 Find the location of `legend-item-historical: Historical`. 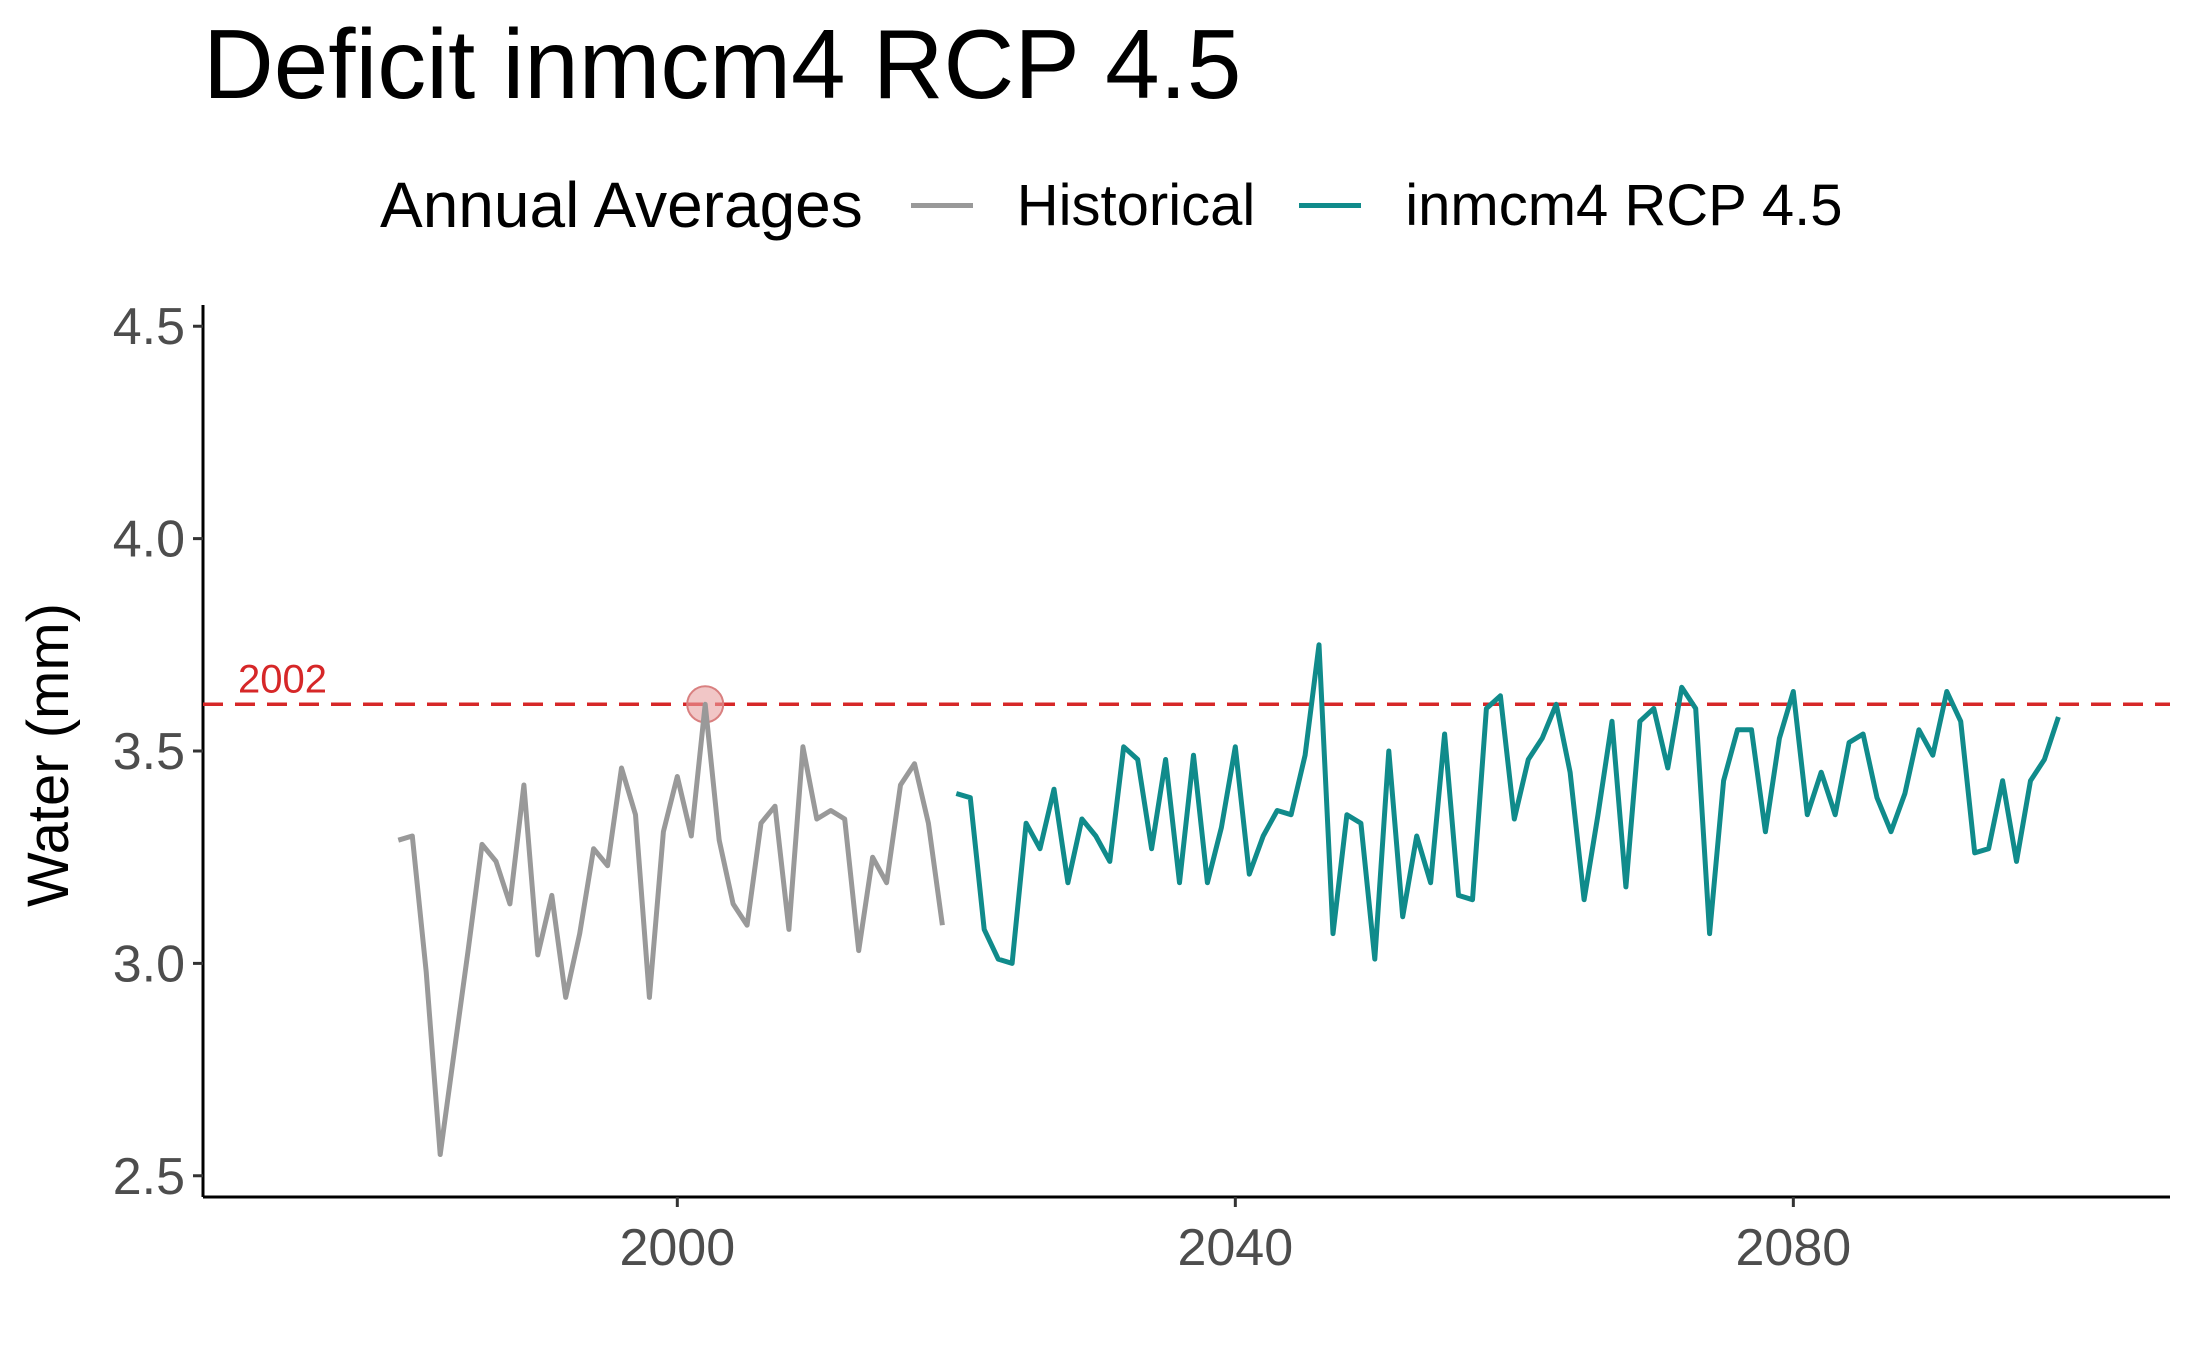

legend-item-historical: Historical is located at coordinates (1083, 205).